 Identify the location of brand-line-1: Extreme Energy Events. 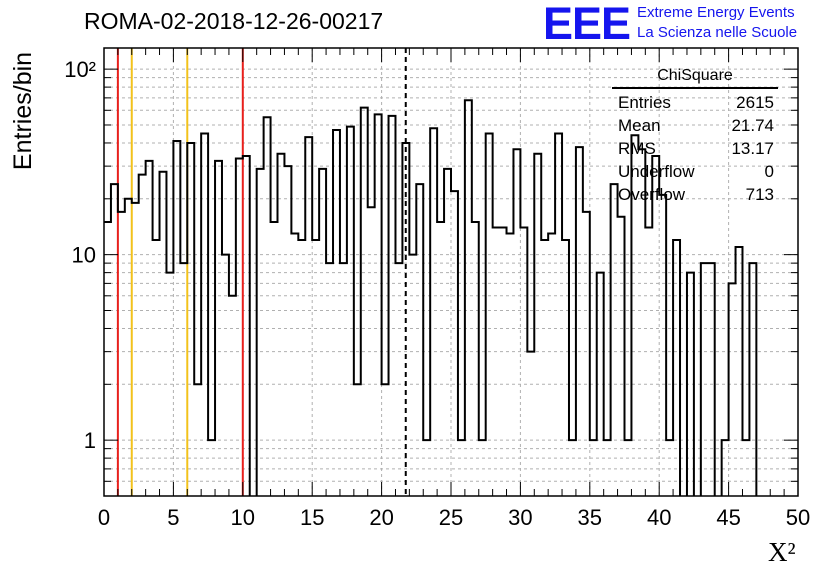
(716, 12).